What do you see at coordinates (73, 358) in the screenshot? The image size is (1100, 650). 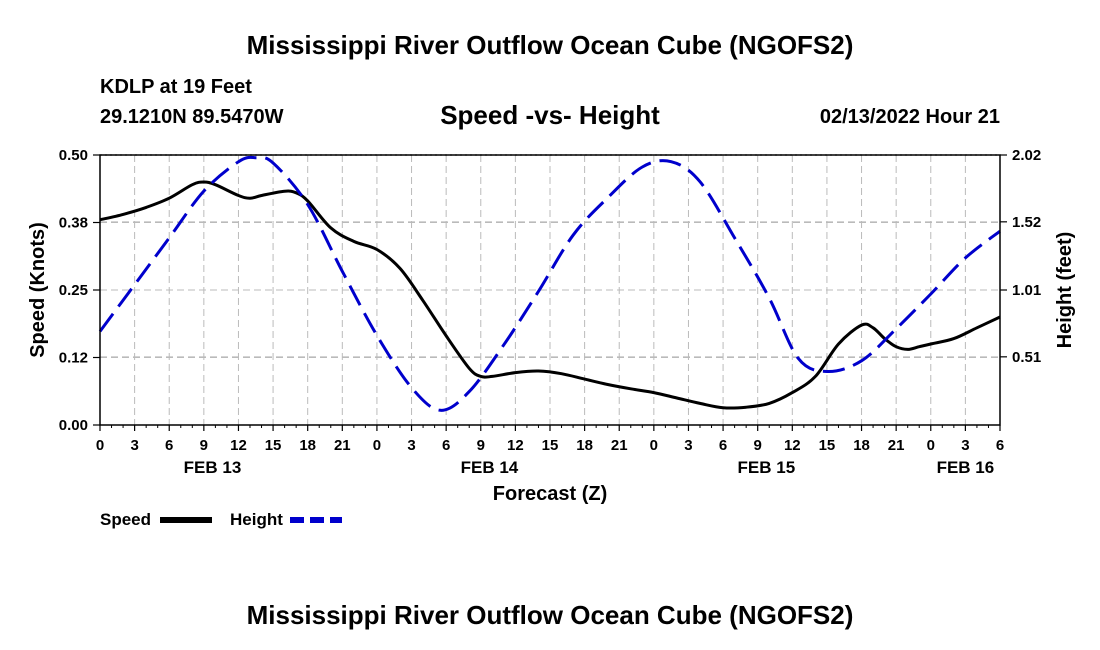 I see `y-left-tick-label: 0.12` at bounding box center [73, 358].